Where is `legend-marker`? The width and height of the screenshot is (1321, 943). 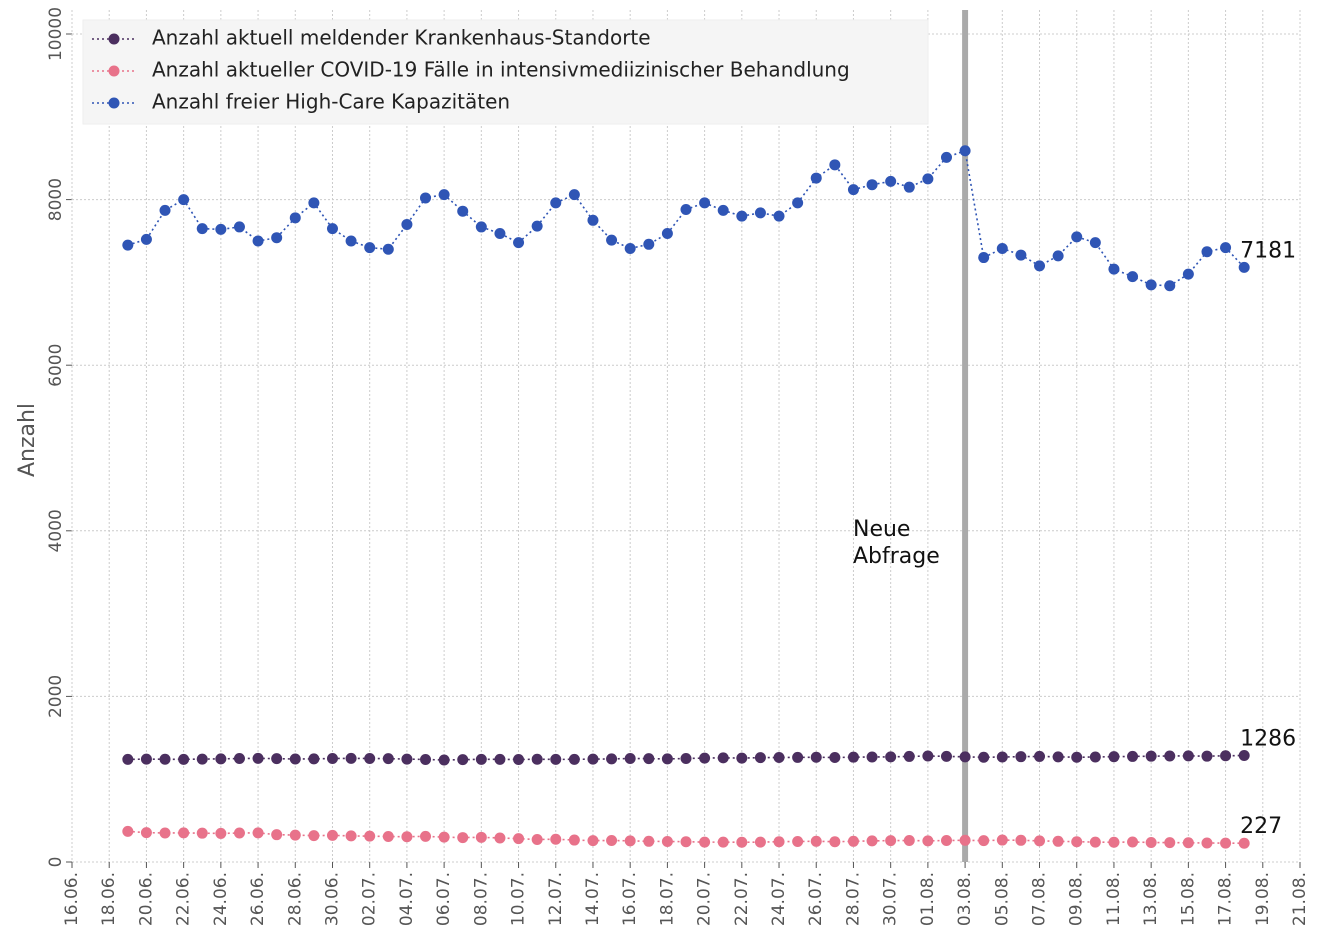 legend-marker is located at coordinates (114, 103).